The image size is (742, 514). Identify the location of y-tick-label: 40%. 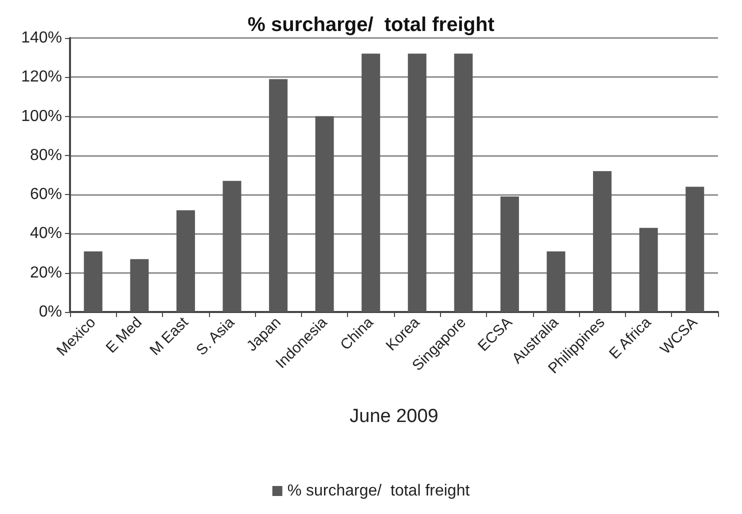
(46, 233).